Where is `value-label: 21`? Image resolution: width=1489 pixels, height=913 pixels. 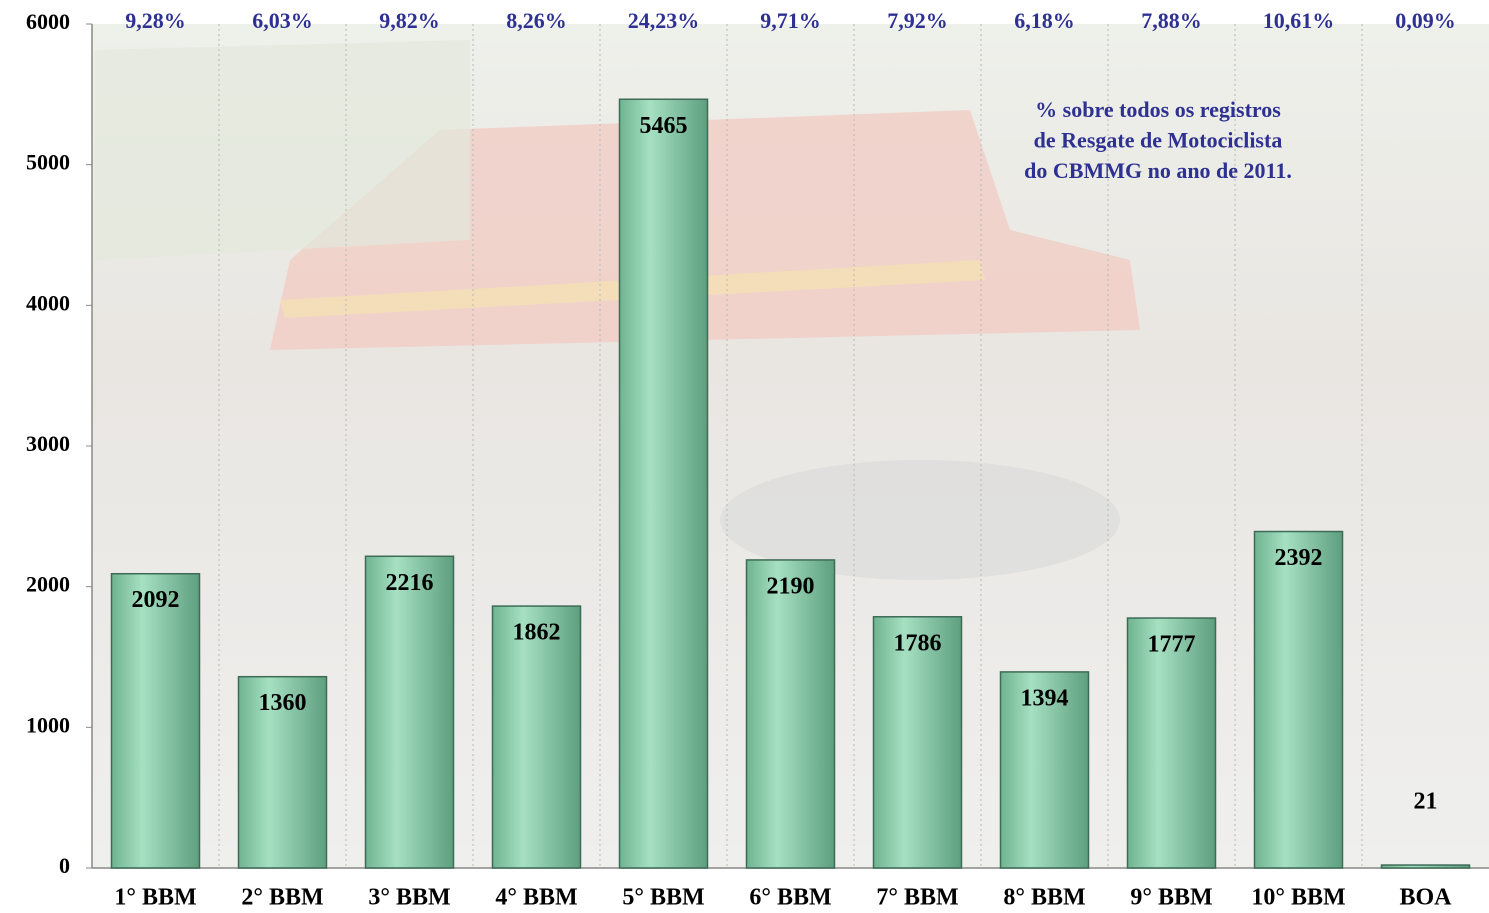 value-label: 21 is located at coordinates (1426, 802).